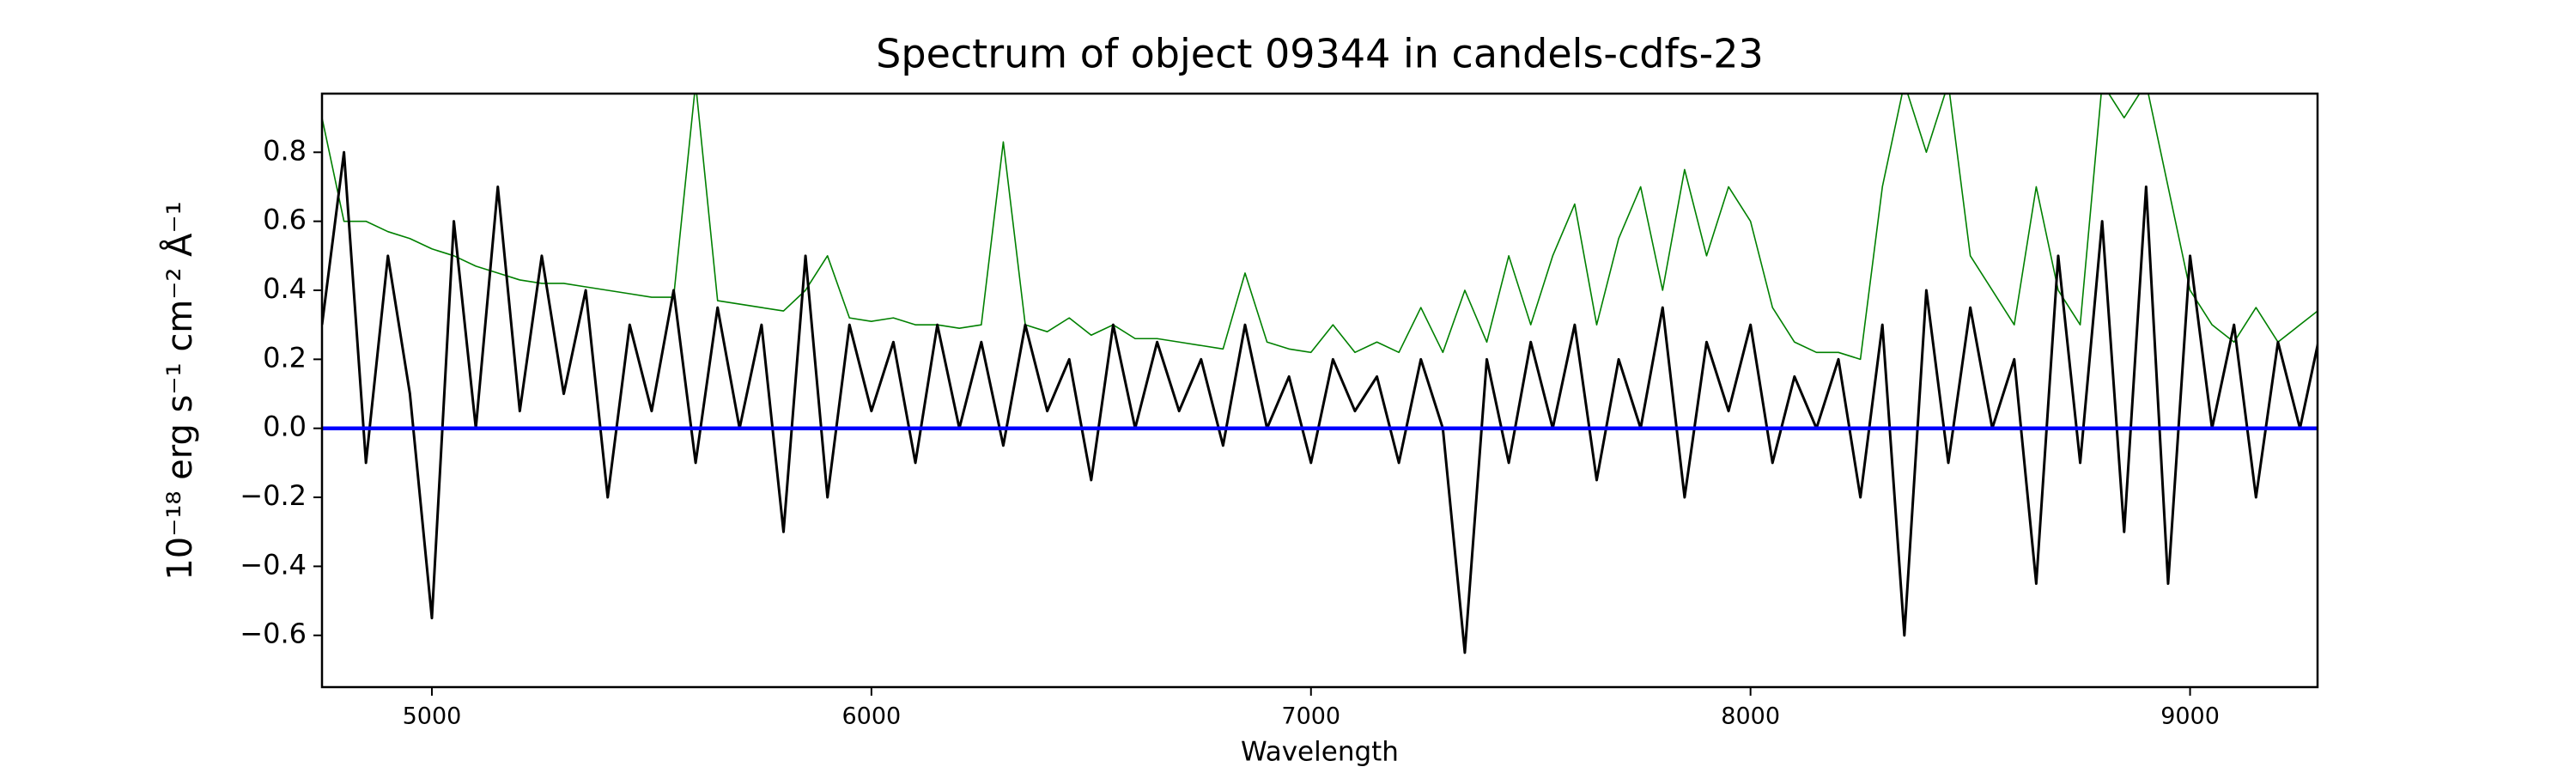 This screenshot has height=773, width=2576. I want to click on y-tick-label: 0.2, so click(285, 357).